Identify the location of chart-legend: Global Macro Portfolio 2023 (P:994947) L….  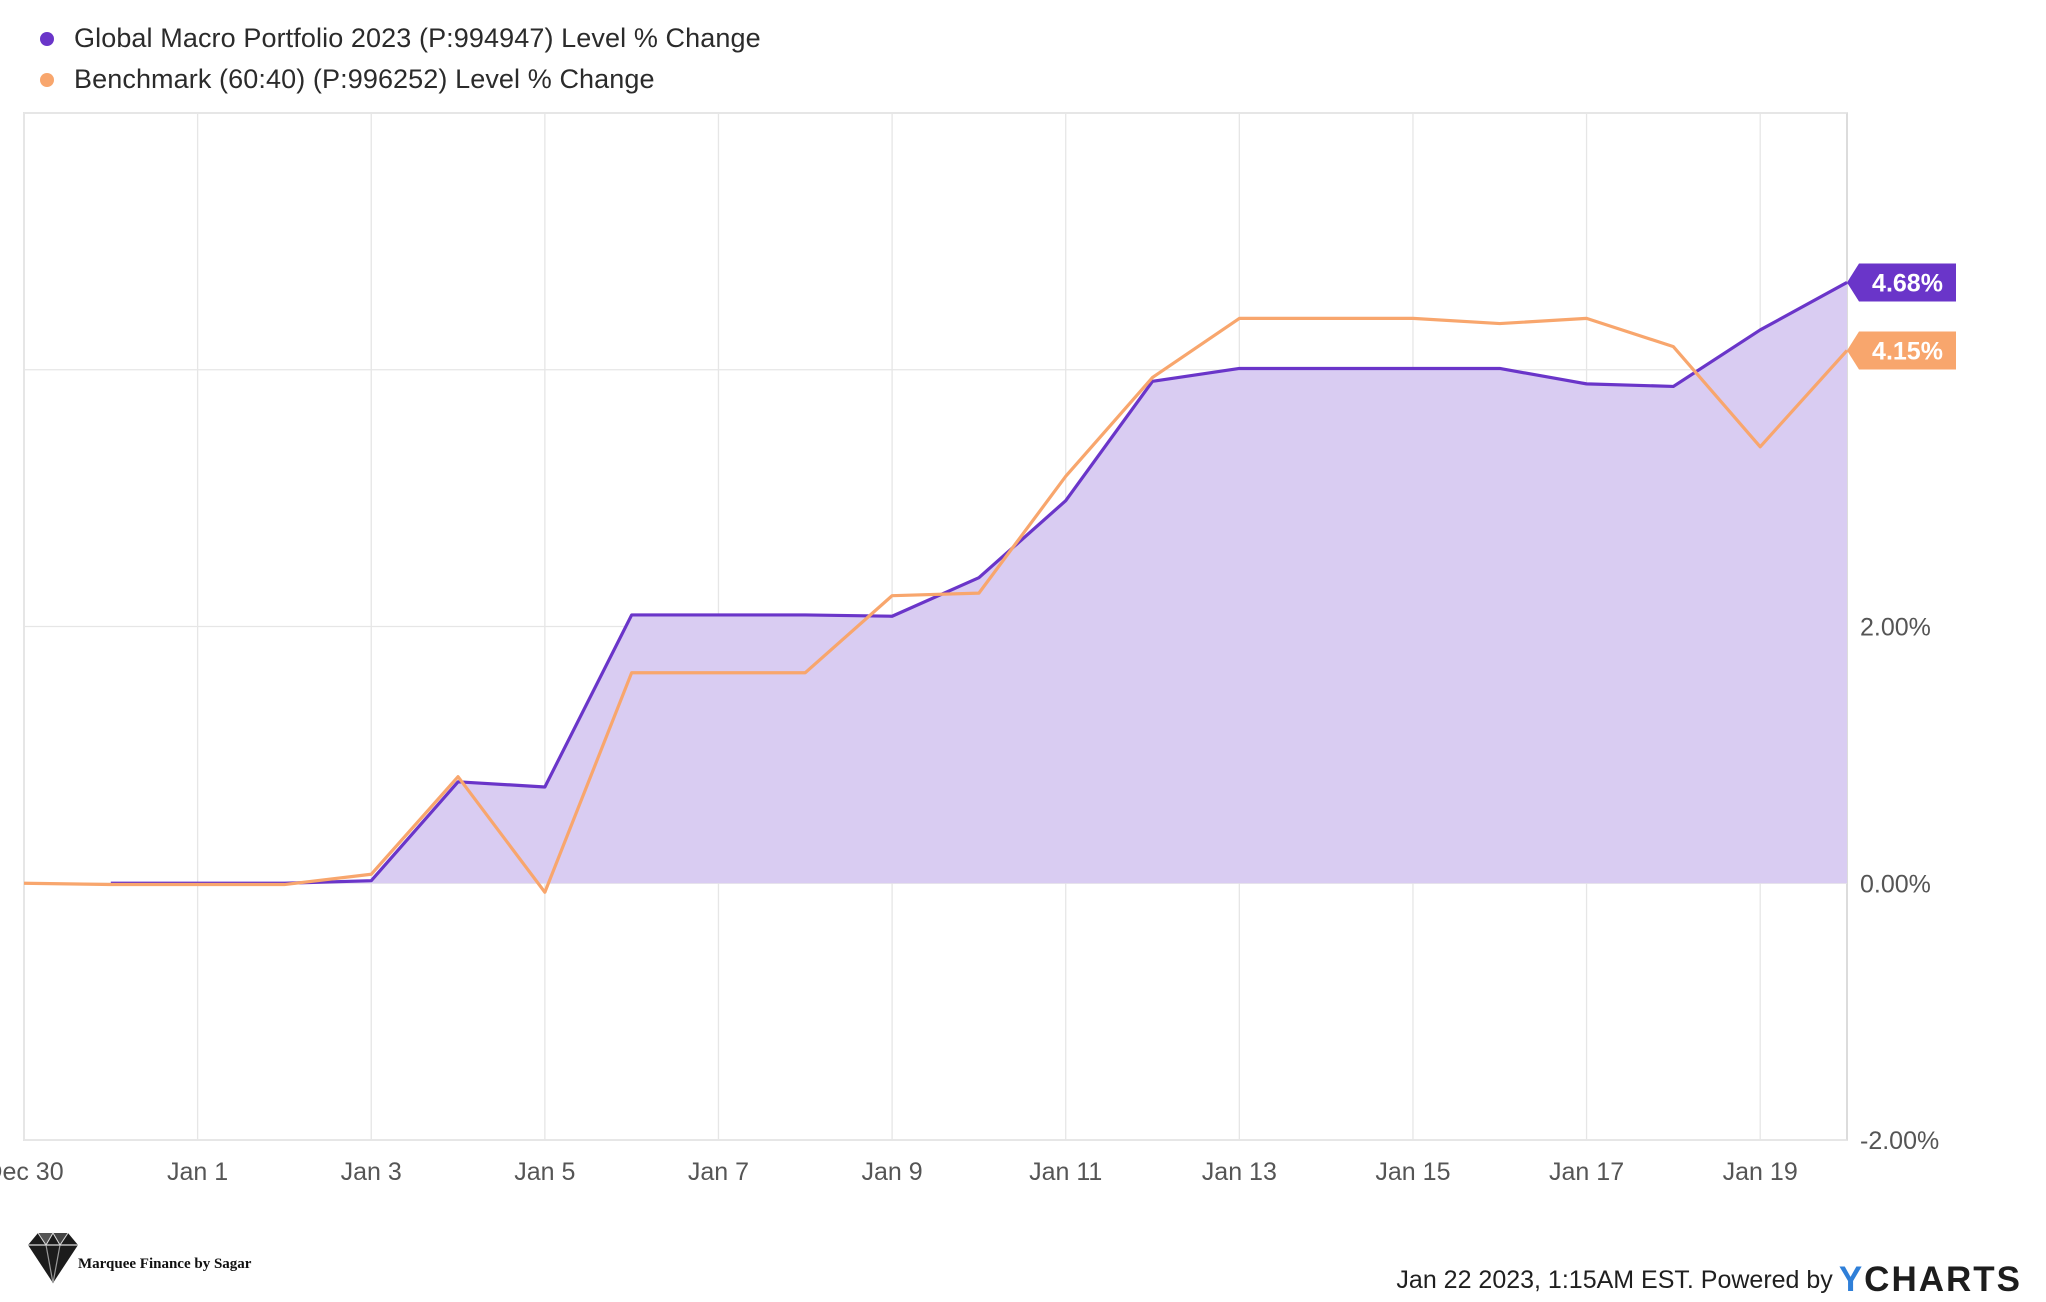
(400, 59).